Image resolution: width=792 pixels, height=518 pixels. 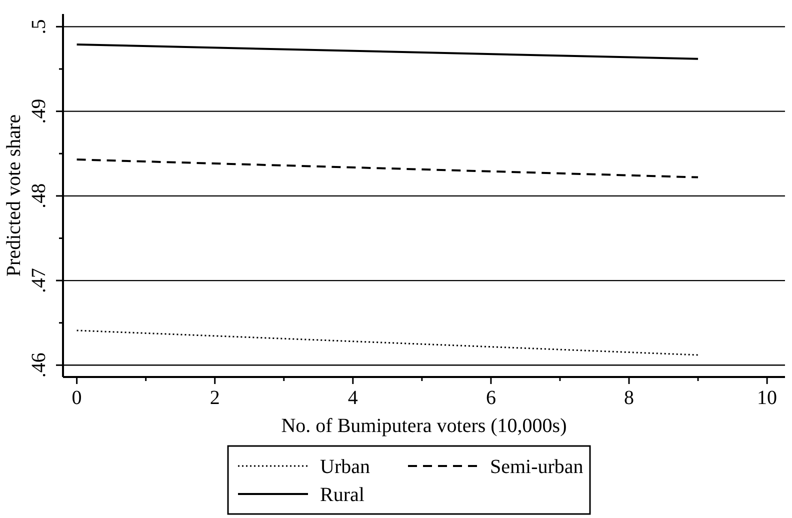 What do you see at coordinates (39, 195) in the screenshot?
I see `y-tick-label: .48` at bounding box center [39, 195].